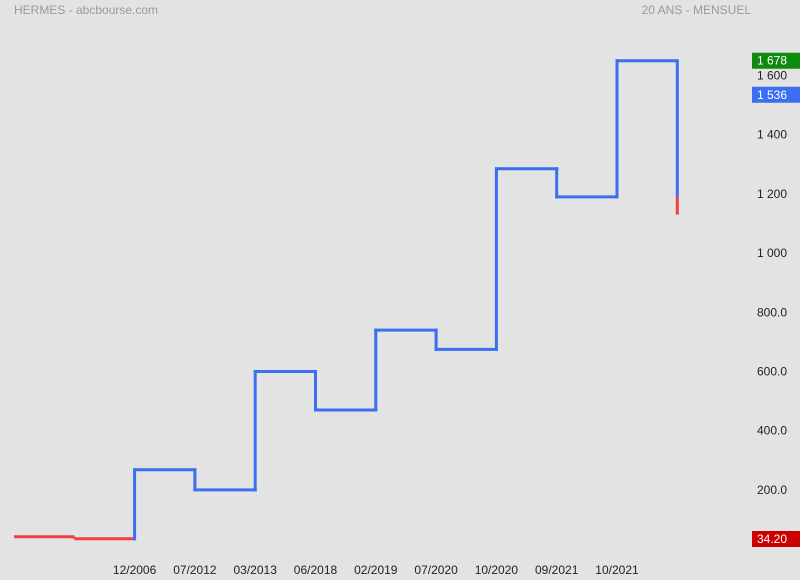 The width and height of the screenshot is (800, 580). What do you see at coordinates (772, 194) in the screenshot?
I see `y-tick-label: 1 200` at bounding box center [772, 194].